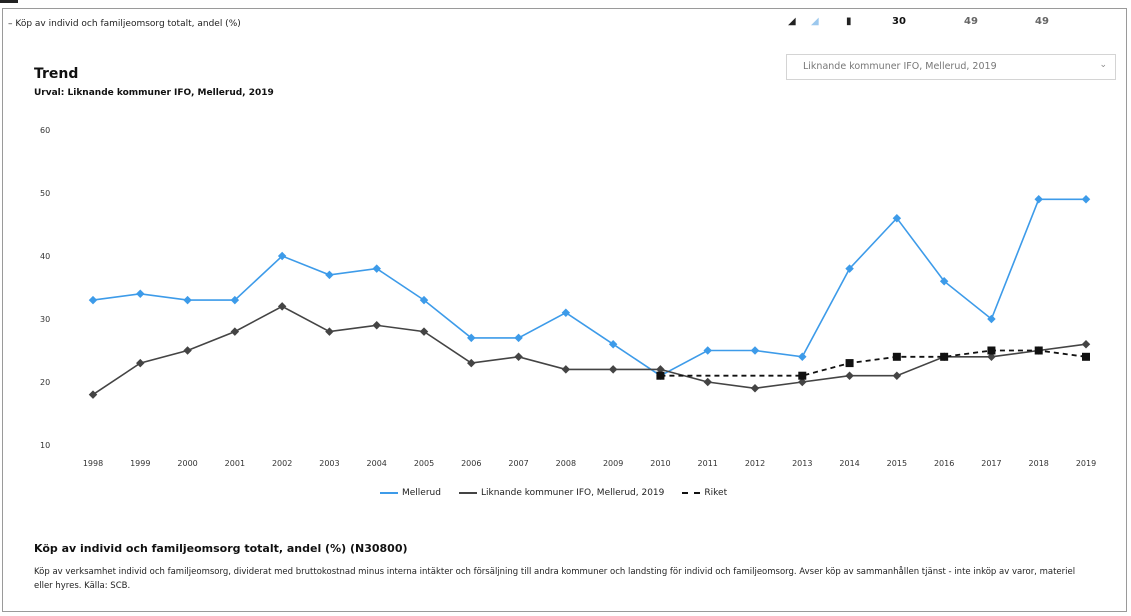 This screenshot has height=616, width=1131. I want to click on x-tick-label: 2000, so click(187, 463).